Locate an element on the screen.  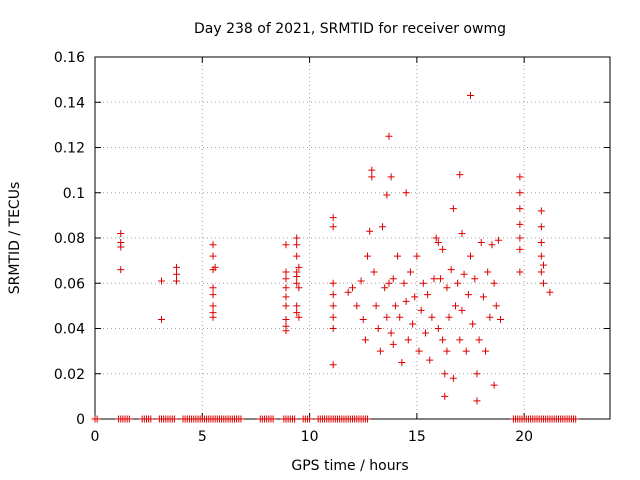
x-tick-label: 0 is located at coordinates (95, 437).